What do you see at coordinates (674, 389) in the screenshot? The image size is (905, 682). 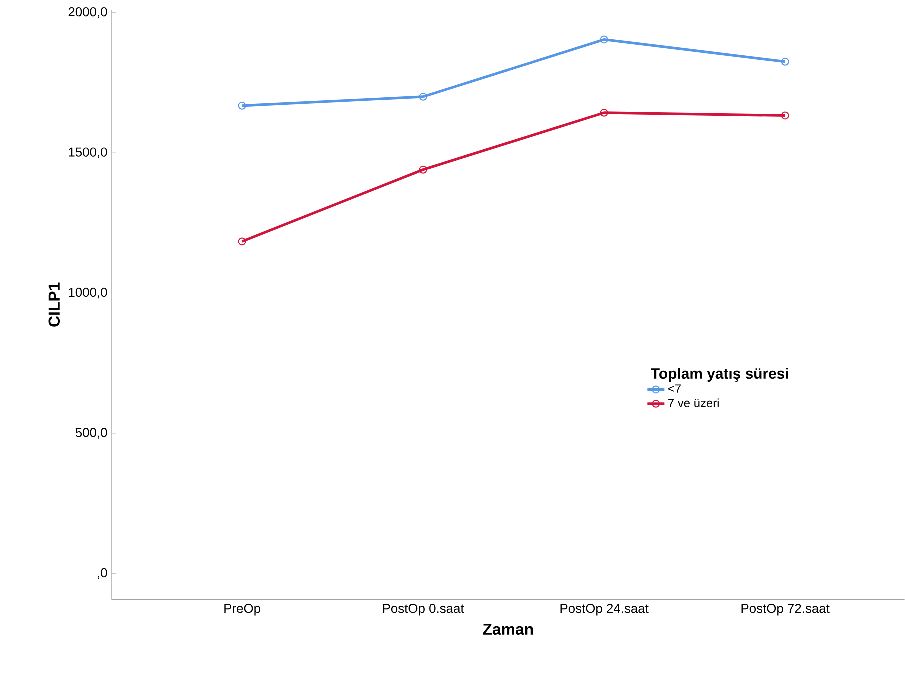 I see `legend-label: <7` at bounding box center [674, 389].